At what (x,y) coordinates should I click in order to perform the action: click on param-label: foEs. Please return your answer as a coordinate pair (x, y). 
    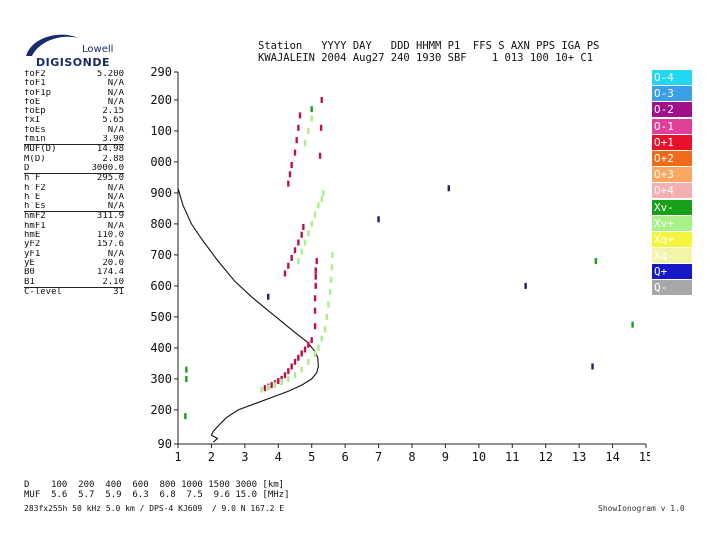
    Looking at the image, I should click on (35, 130).